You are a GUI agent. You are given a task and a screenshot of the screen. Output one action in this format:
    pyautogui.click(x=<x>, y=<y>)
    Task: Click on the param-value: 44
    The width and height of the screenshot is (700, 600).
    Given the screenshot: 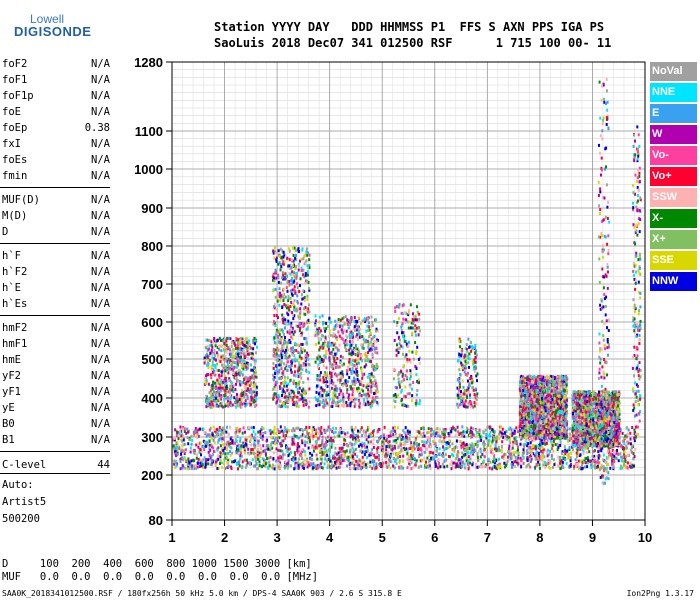 What is the action you would take?
    pyautogui.click(x=103, y=465)
    